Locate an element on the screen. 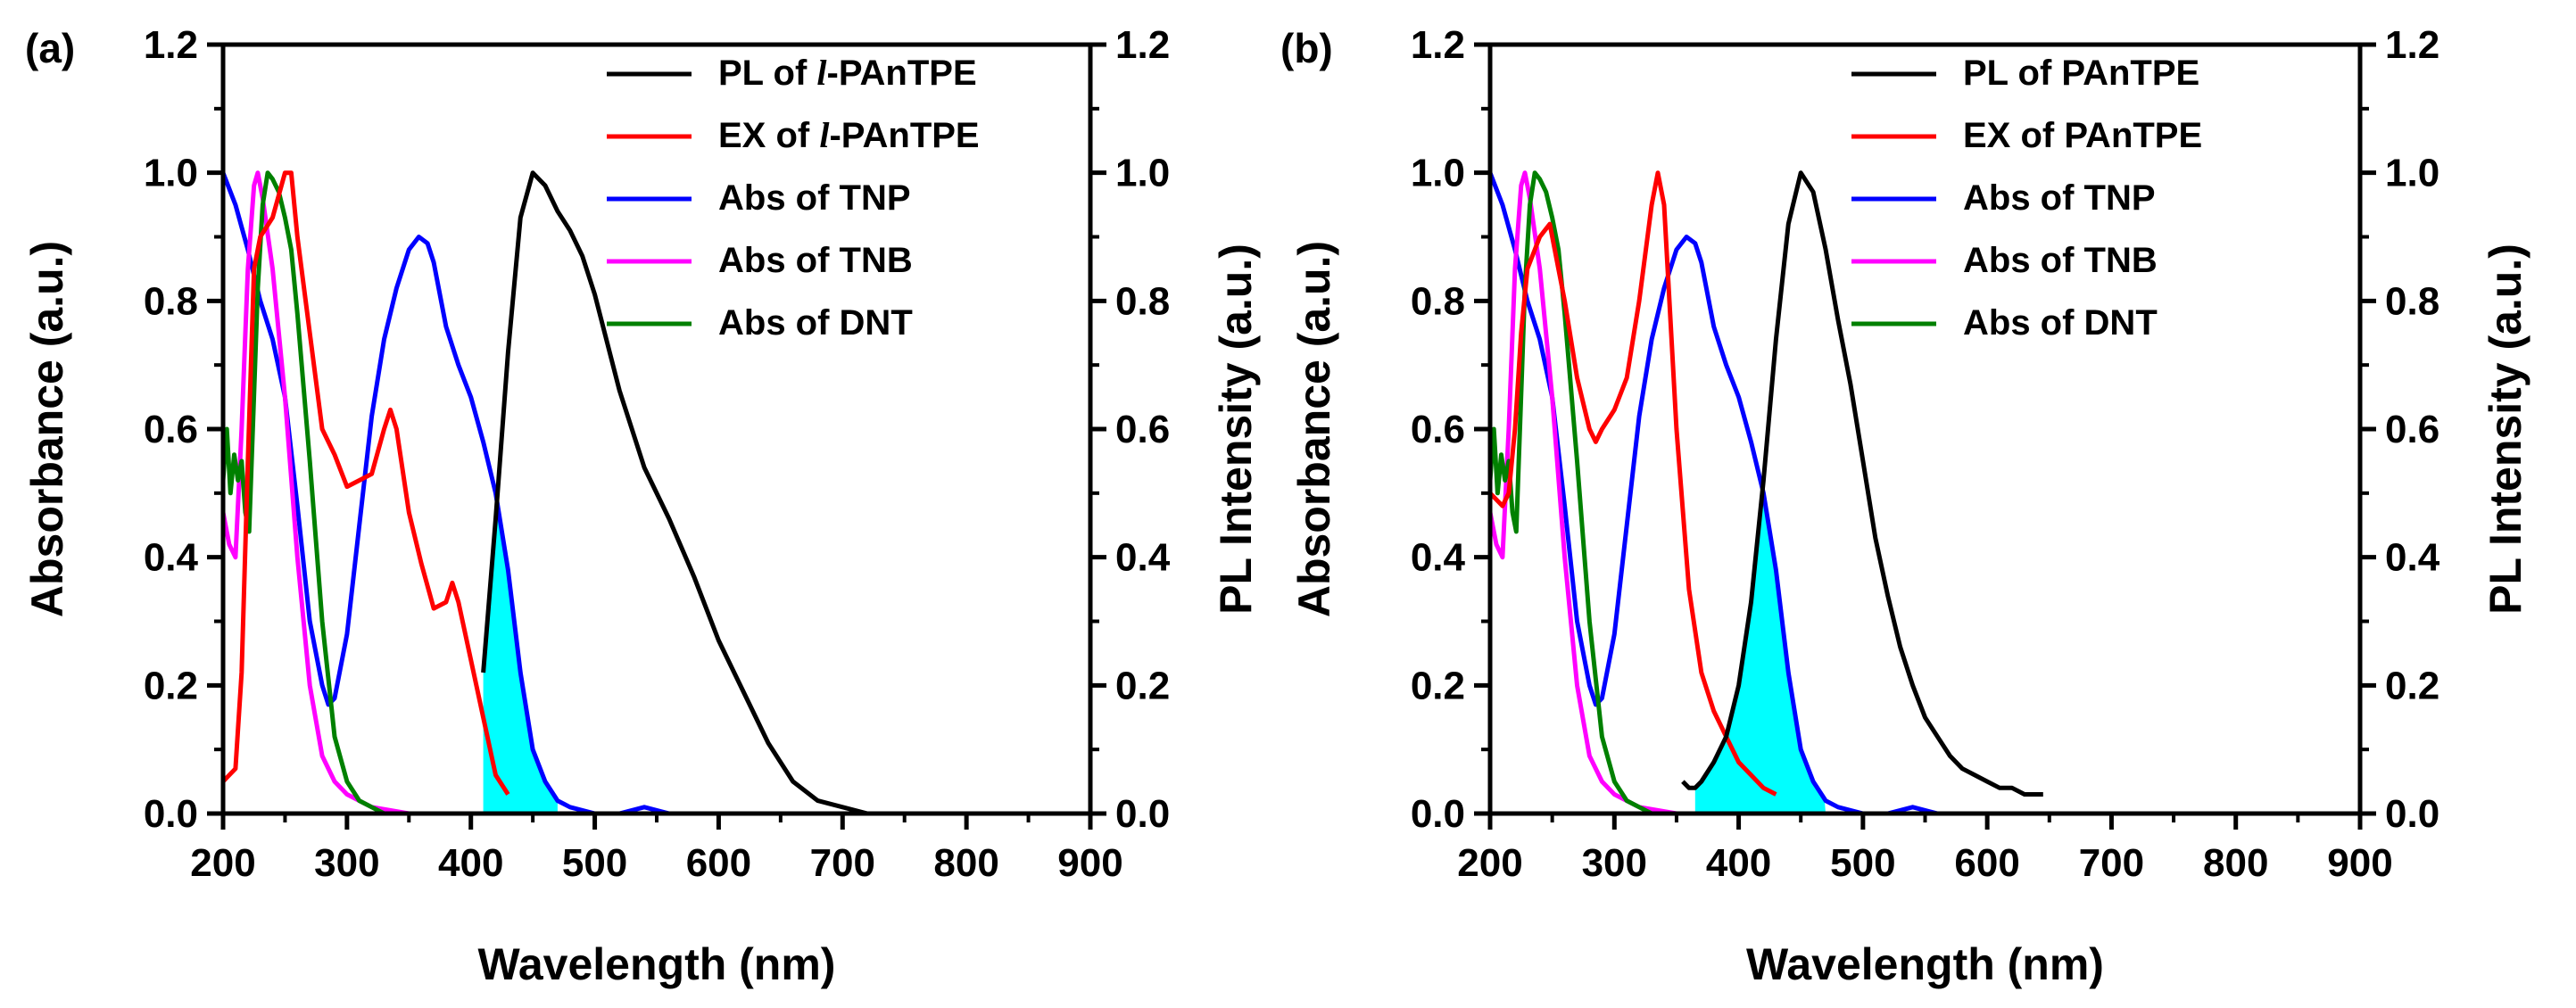 The image size is (2576, 1008). panel-label: (a) is located at coordinates (50, 48).